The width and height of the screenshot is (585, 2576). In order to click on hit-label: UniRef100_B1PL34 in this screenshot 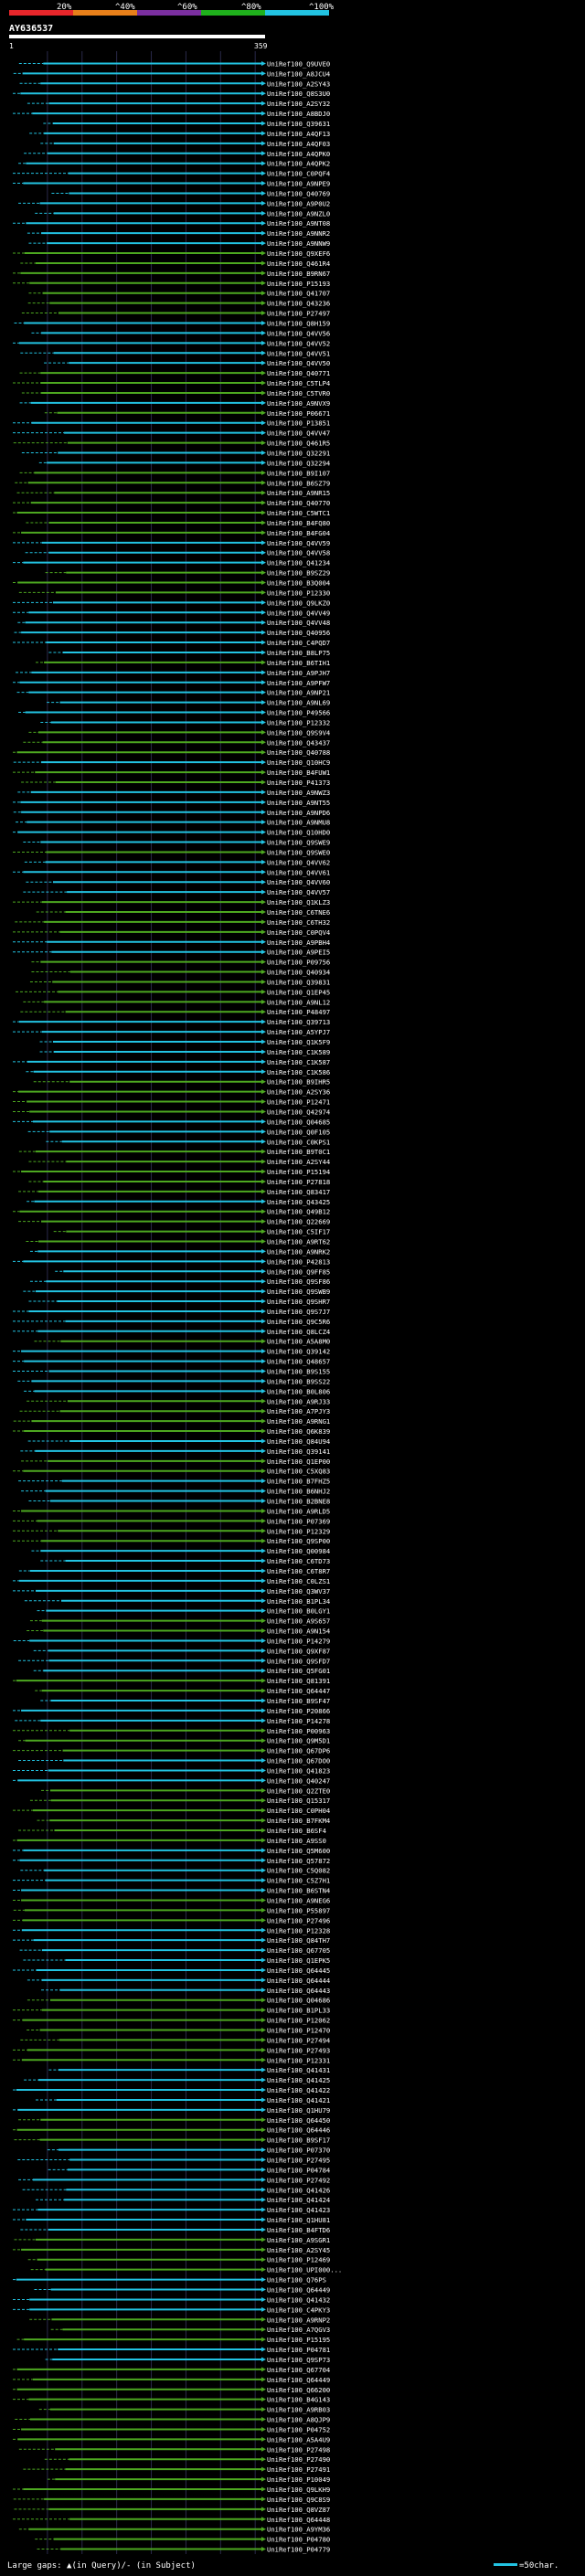, I will do `click(299, 1601)`.